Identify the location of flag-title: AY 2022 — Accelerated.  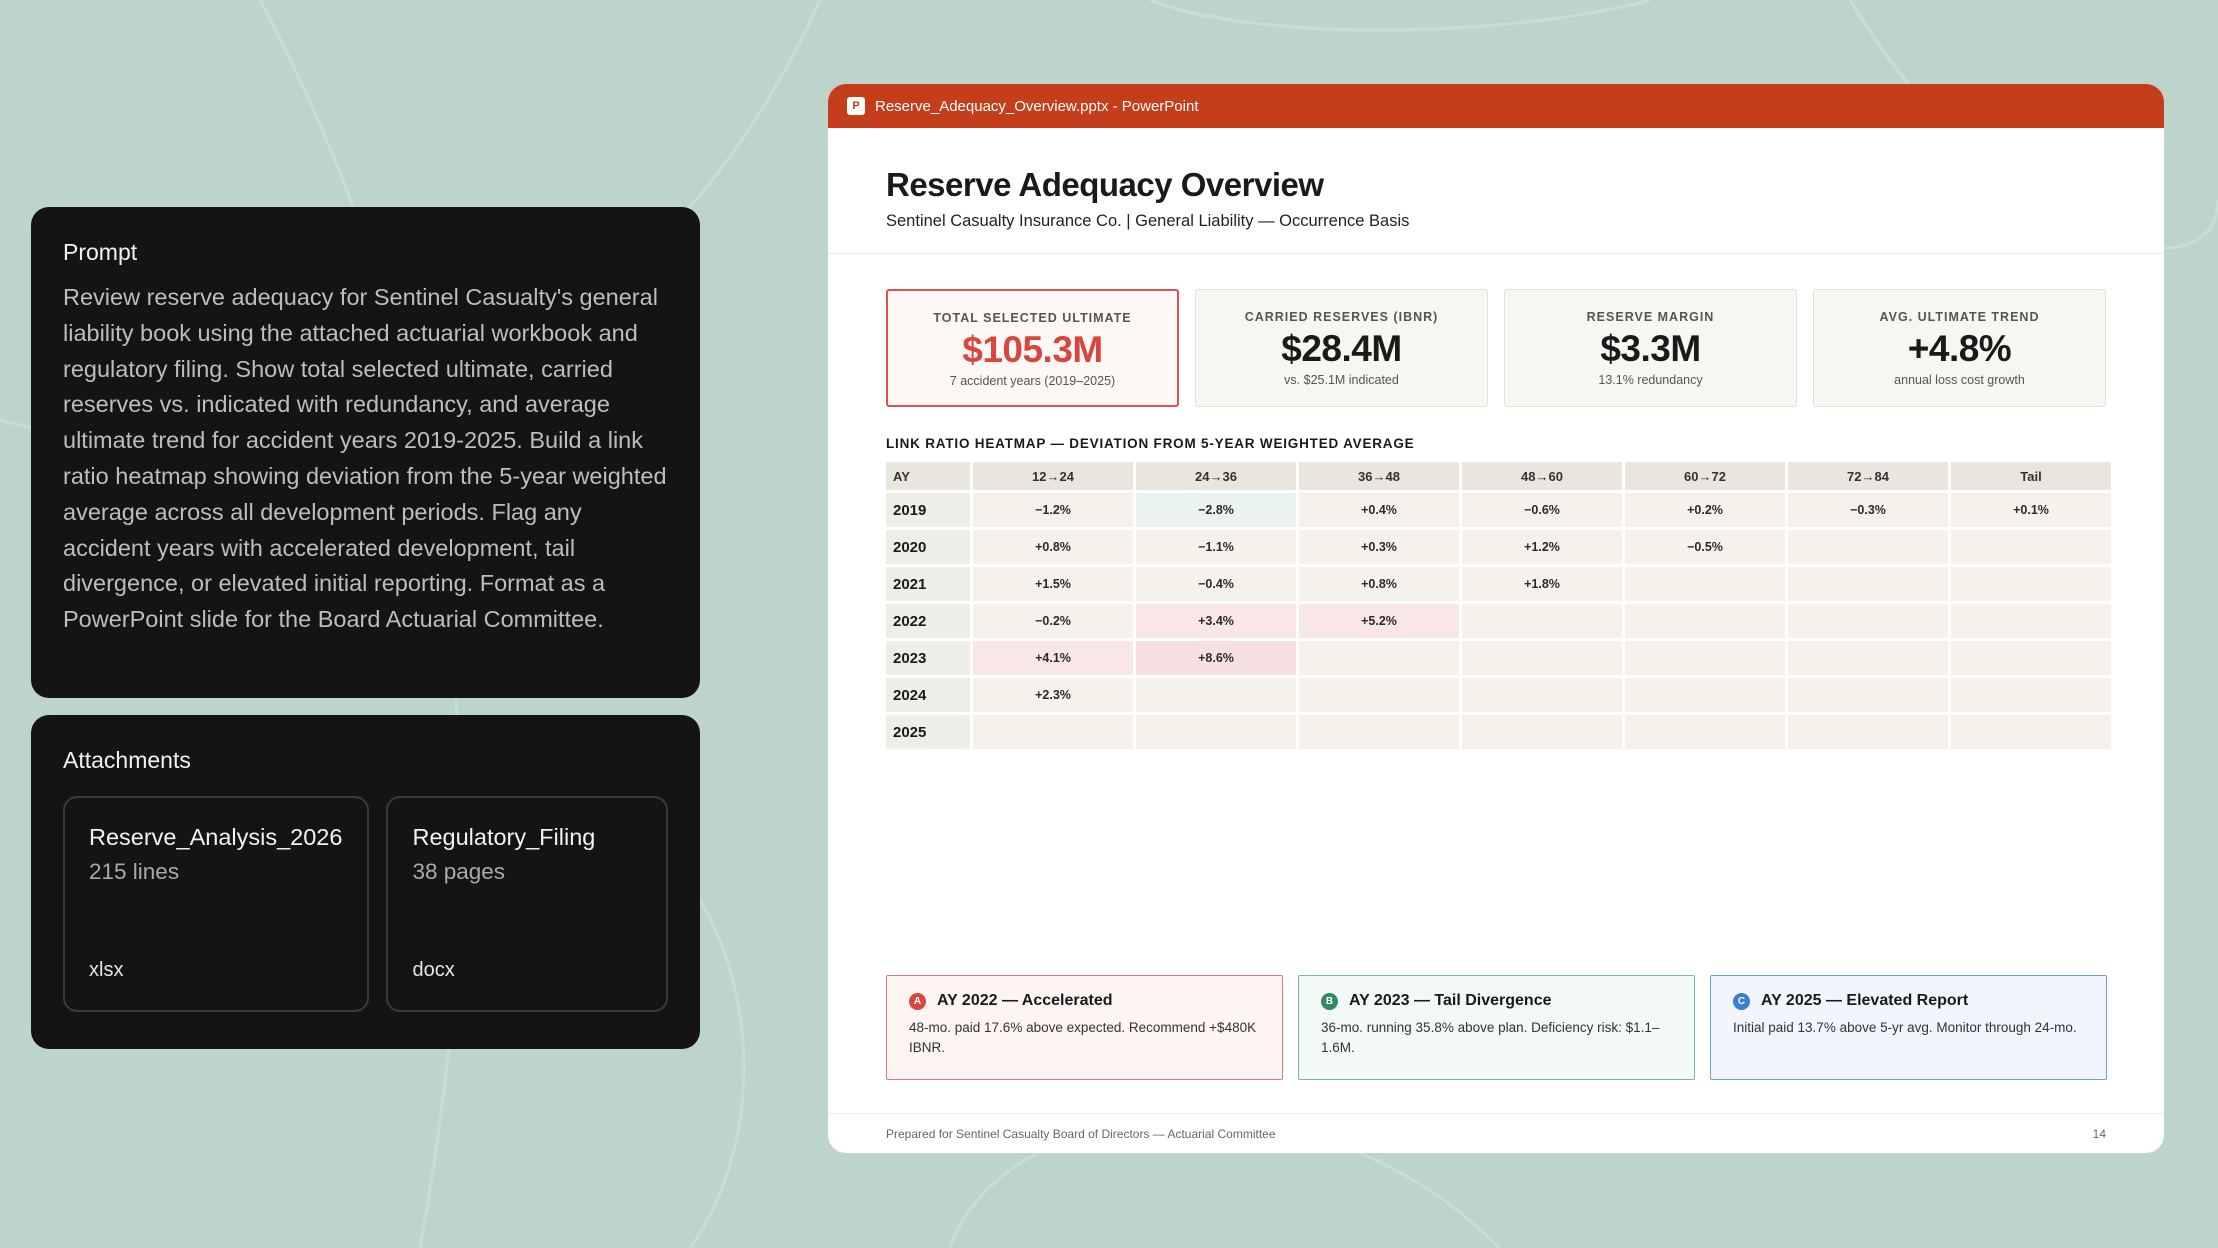
(1025, 1000).